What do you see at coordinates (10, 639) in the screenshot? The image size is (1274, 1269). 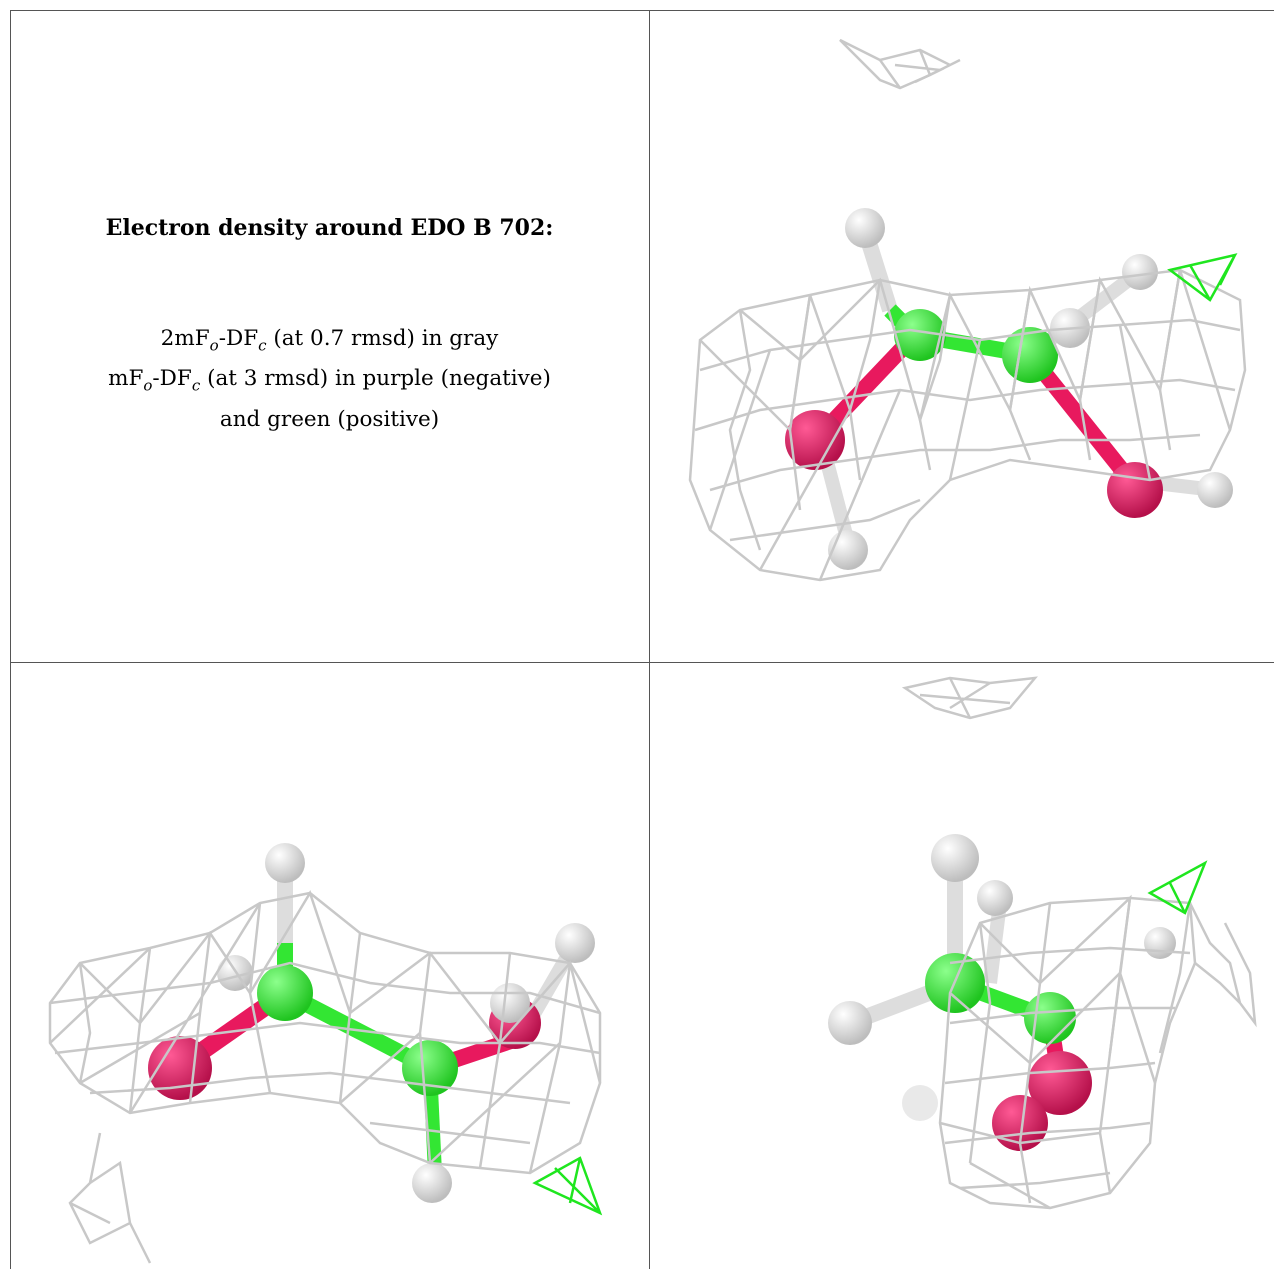 I see `border-left` at bounding box center [10, 639].